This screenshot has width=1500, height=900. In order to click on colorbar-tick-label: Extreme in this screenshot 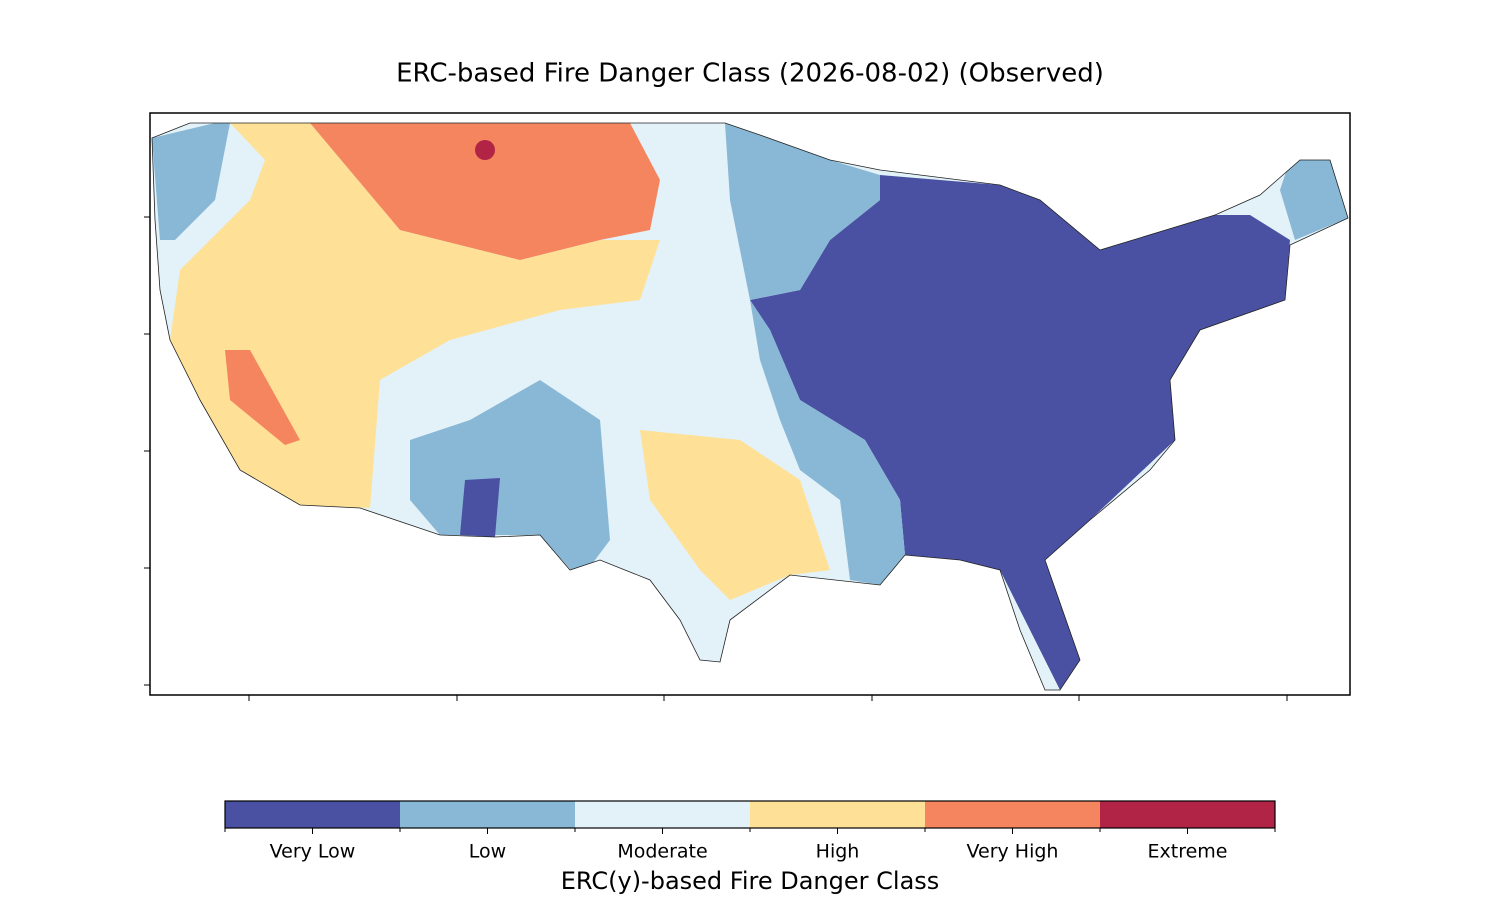, I will do `click(1188, 852)`.